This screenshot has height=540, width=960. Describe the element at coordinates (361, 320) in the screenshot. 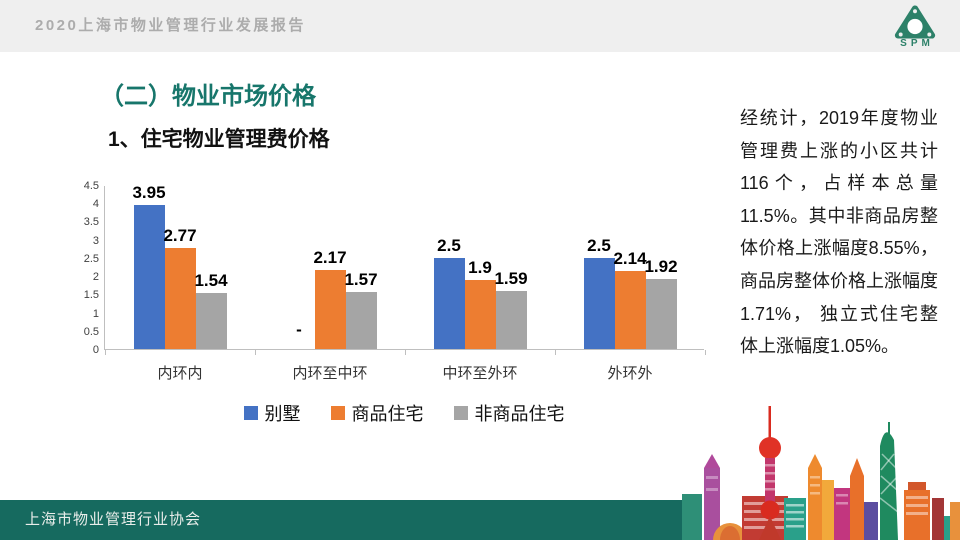

I see `bar-非商品住宅-内环至中环` at that location.